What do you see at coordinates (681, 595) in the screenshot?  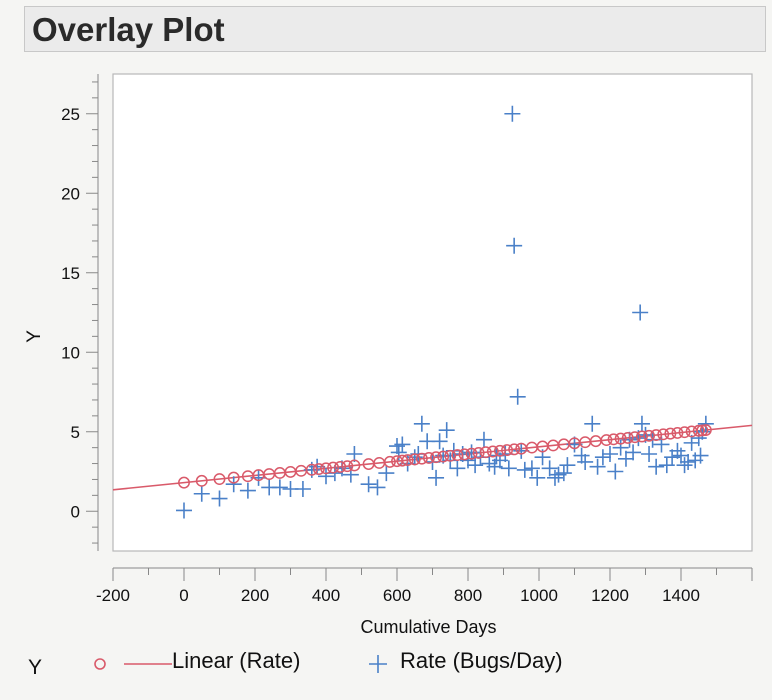 I see `x-tick-label: 1400` at bounding box center [681, 595].